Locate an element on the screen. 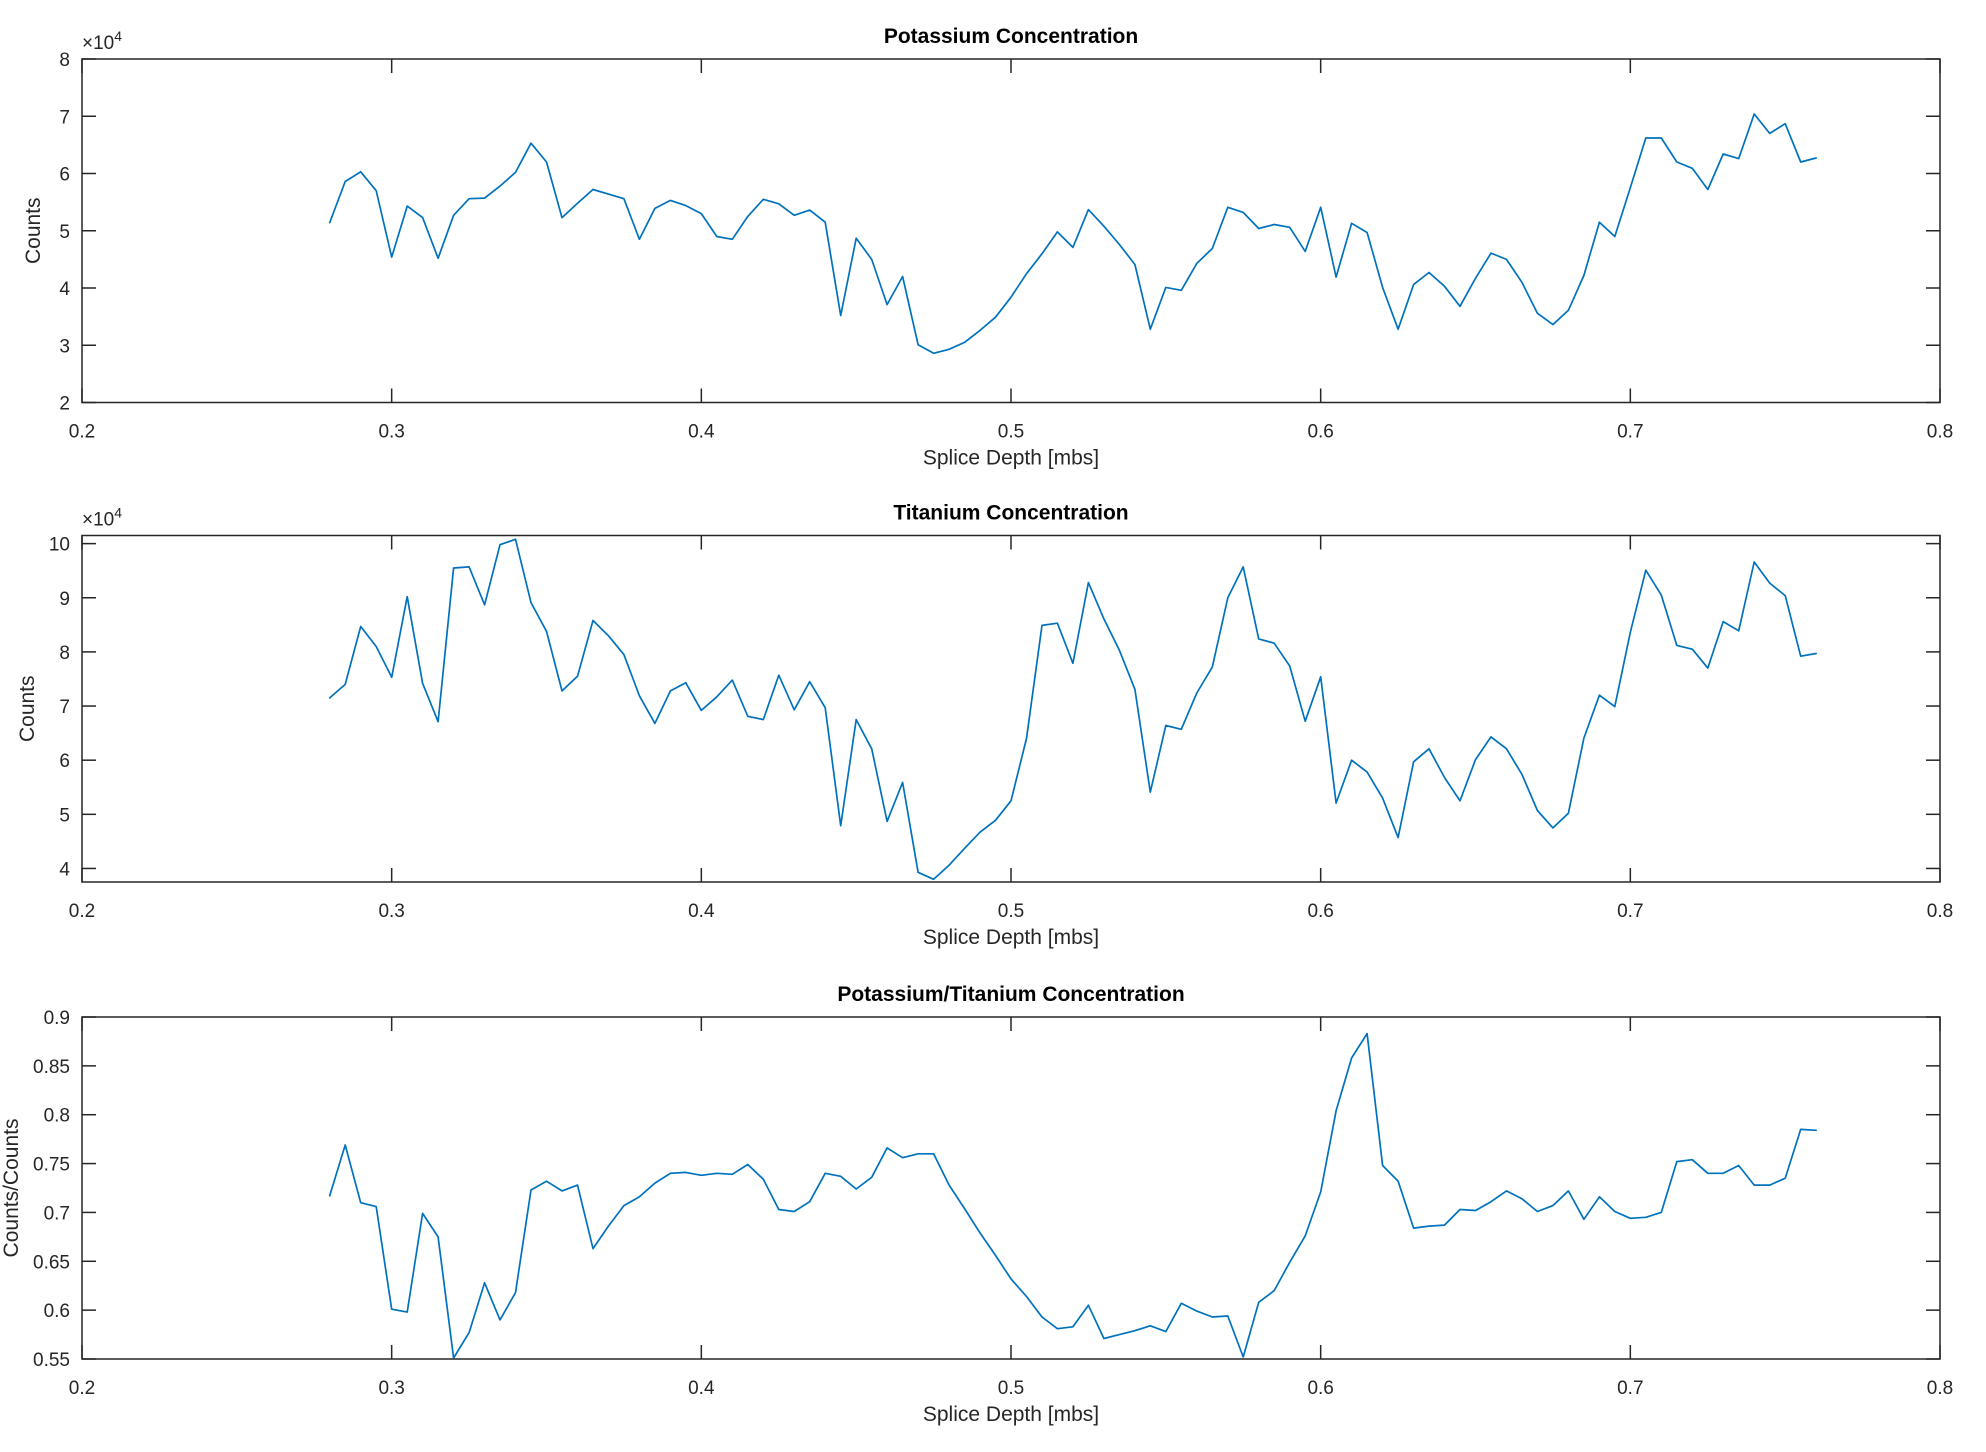 This screenshot has width=1986, height=1452. y-tick-label: 0.6 is located at coordinates (57, 1311).